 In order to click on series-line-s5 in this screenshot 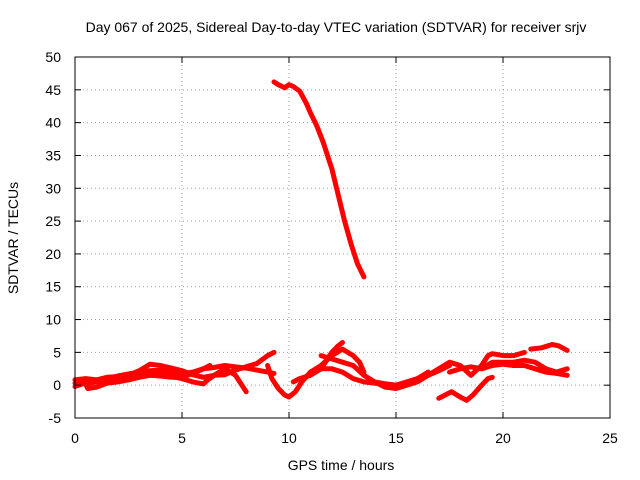, I will do `click(319, 179)`.